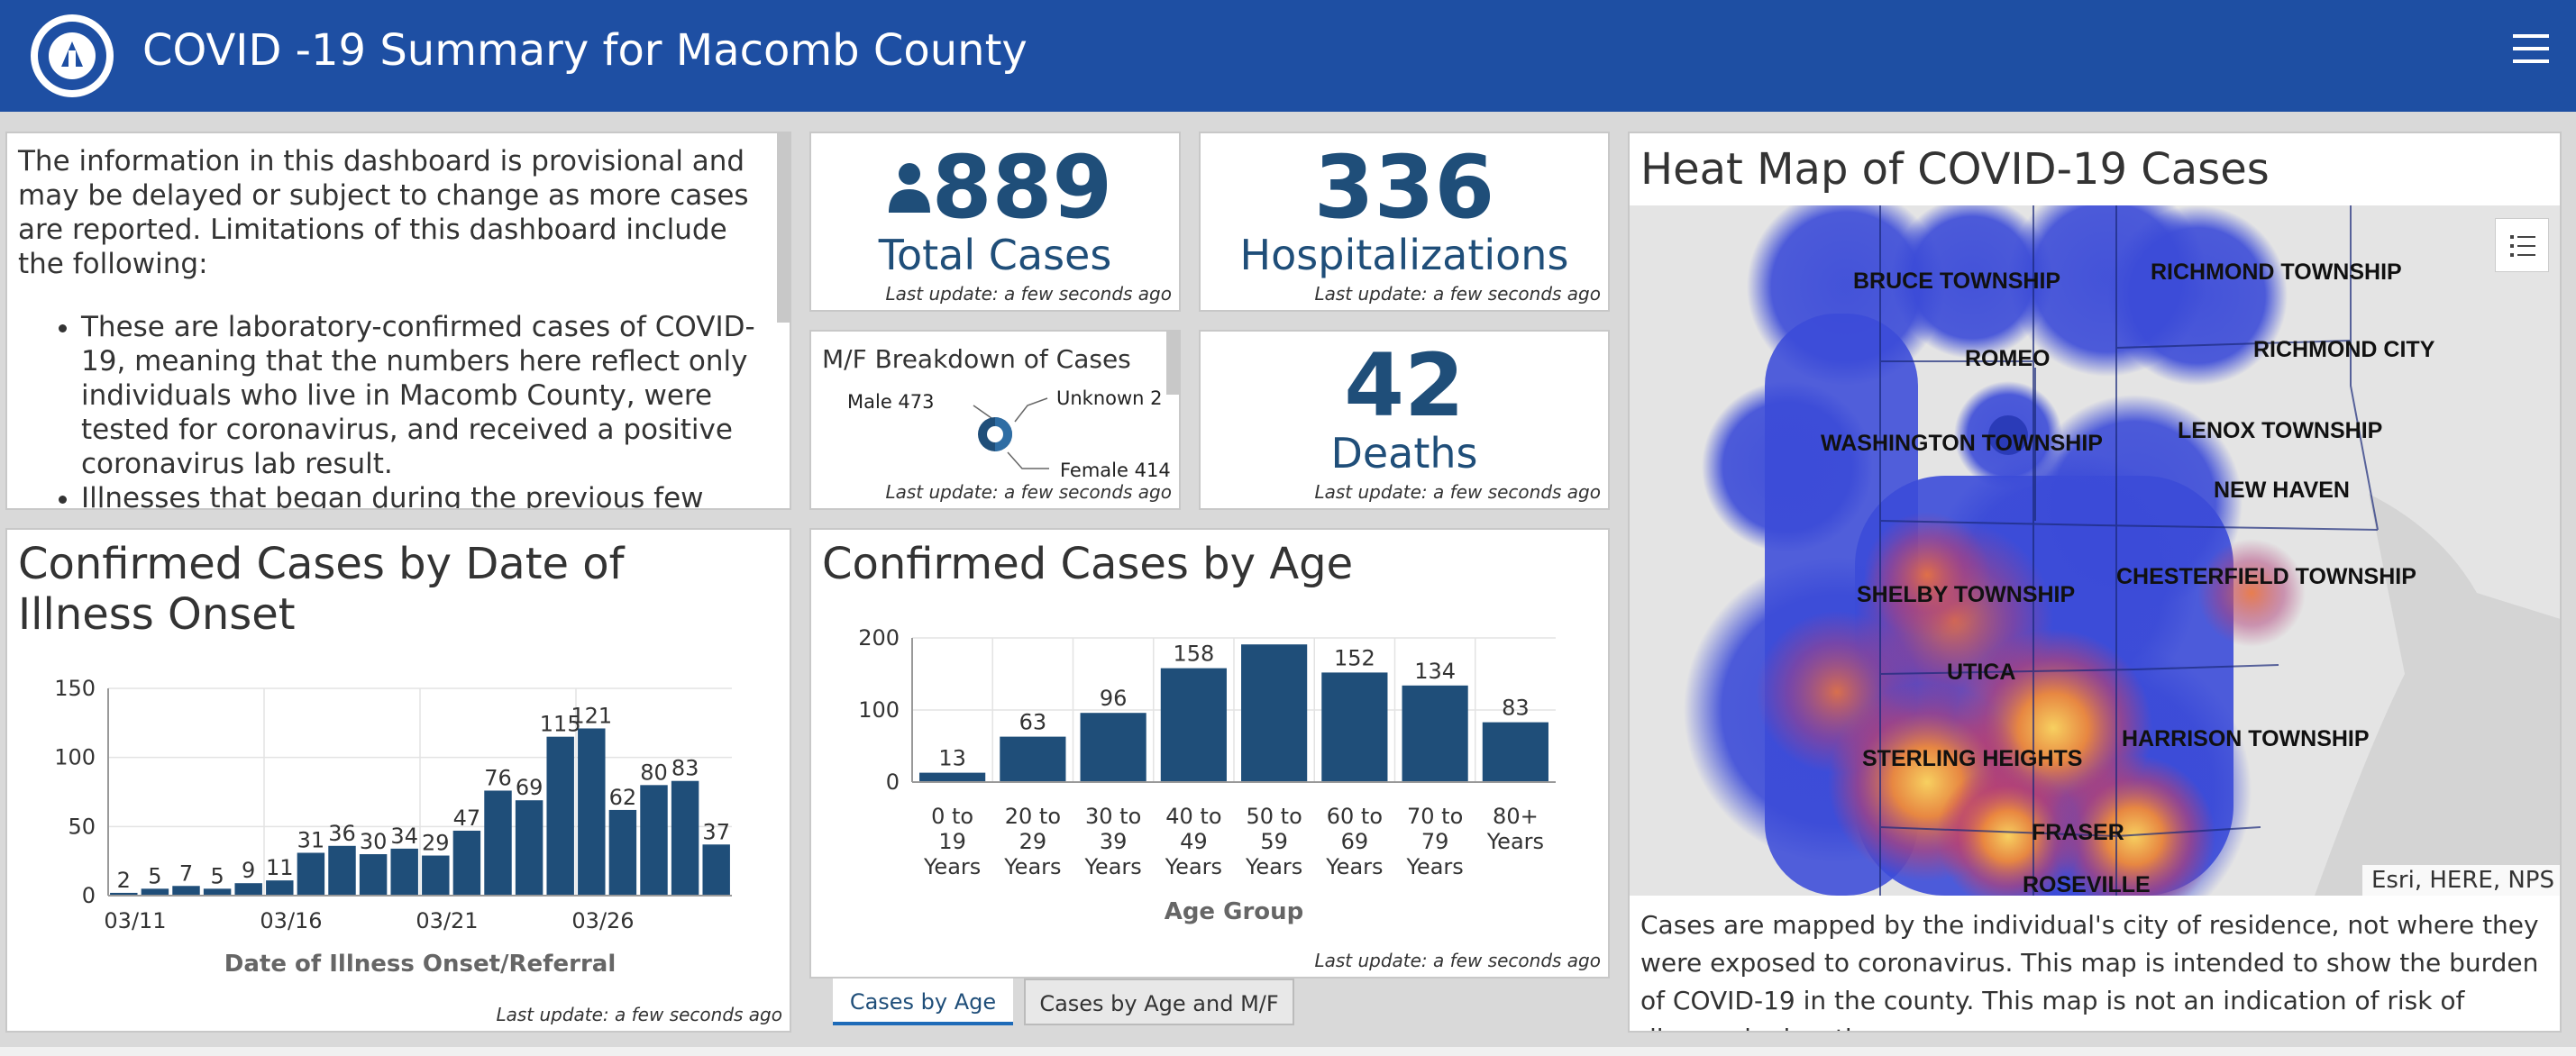 The height and width of the screenshot is (1056, 2576). Describe the element at coordinates (1234, 911) in the screenshot. I see `age-x-axis-label: Age Group` at that location.